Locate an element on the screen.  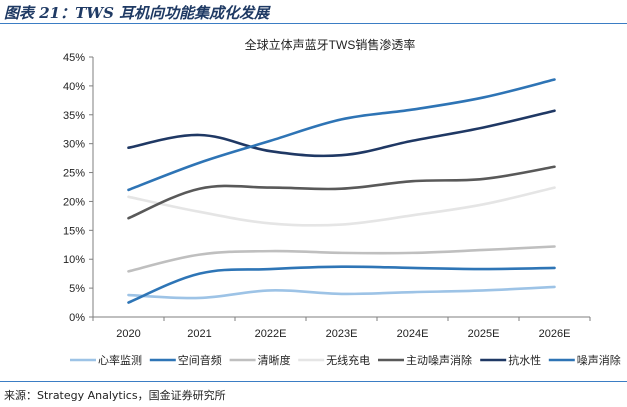
legend-label: 心率监测 is located at coordinates (120, 360).